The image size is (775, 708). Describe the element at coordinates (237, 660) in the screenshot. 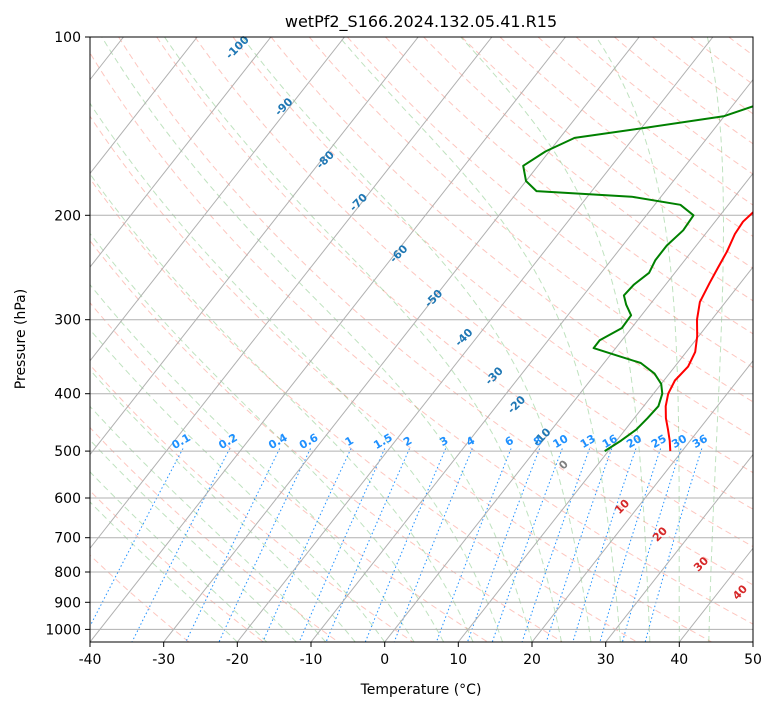

I see `x-tick-label: -20` at that location.